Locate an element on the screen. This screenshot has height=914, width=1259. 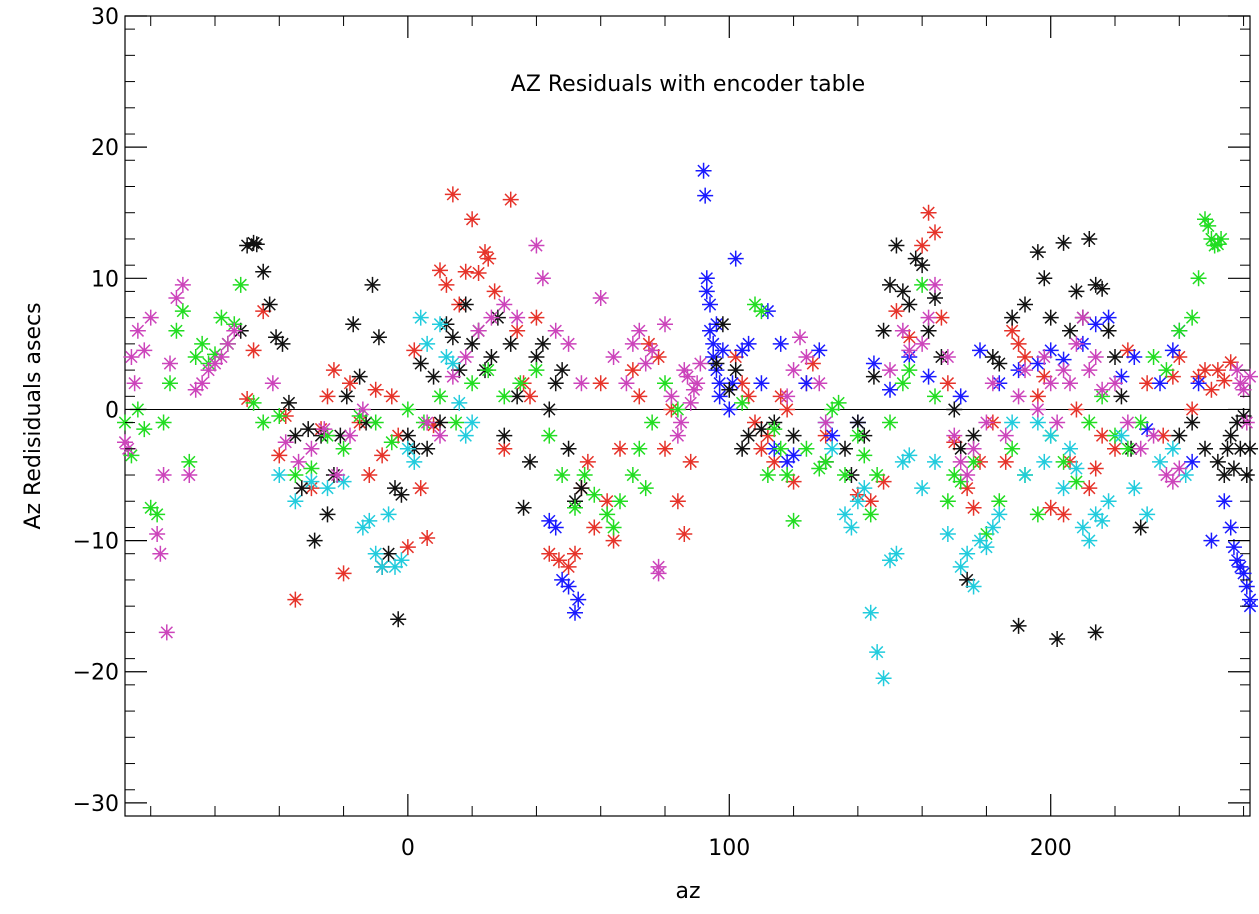
x-tick-label: 100 is located at coordinates (729, 848).